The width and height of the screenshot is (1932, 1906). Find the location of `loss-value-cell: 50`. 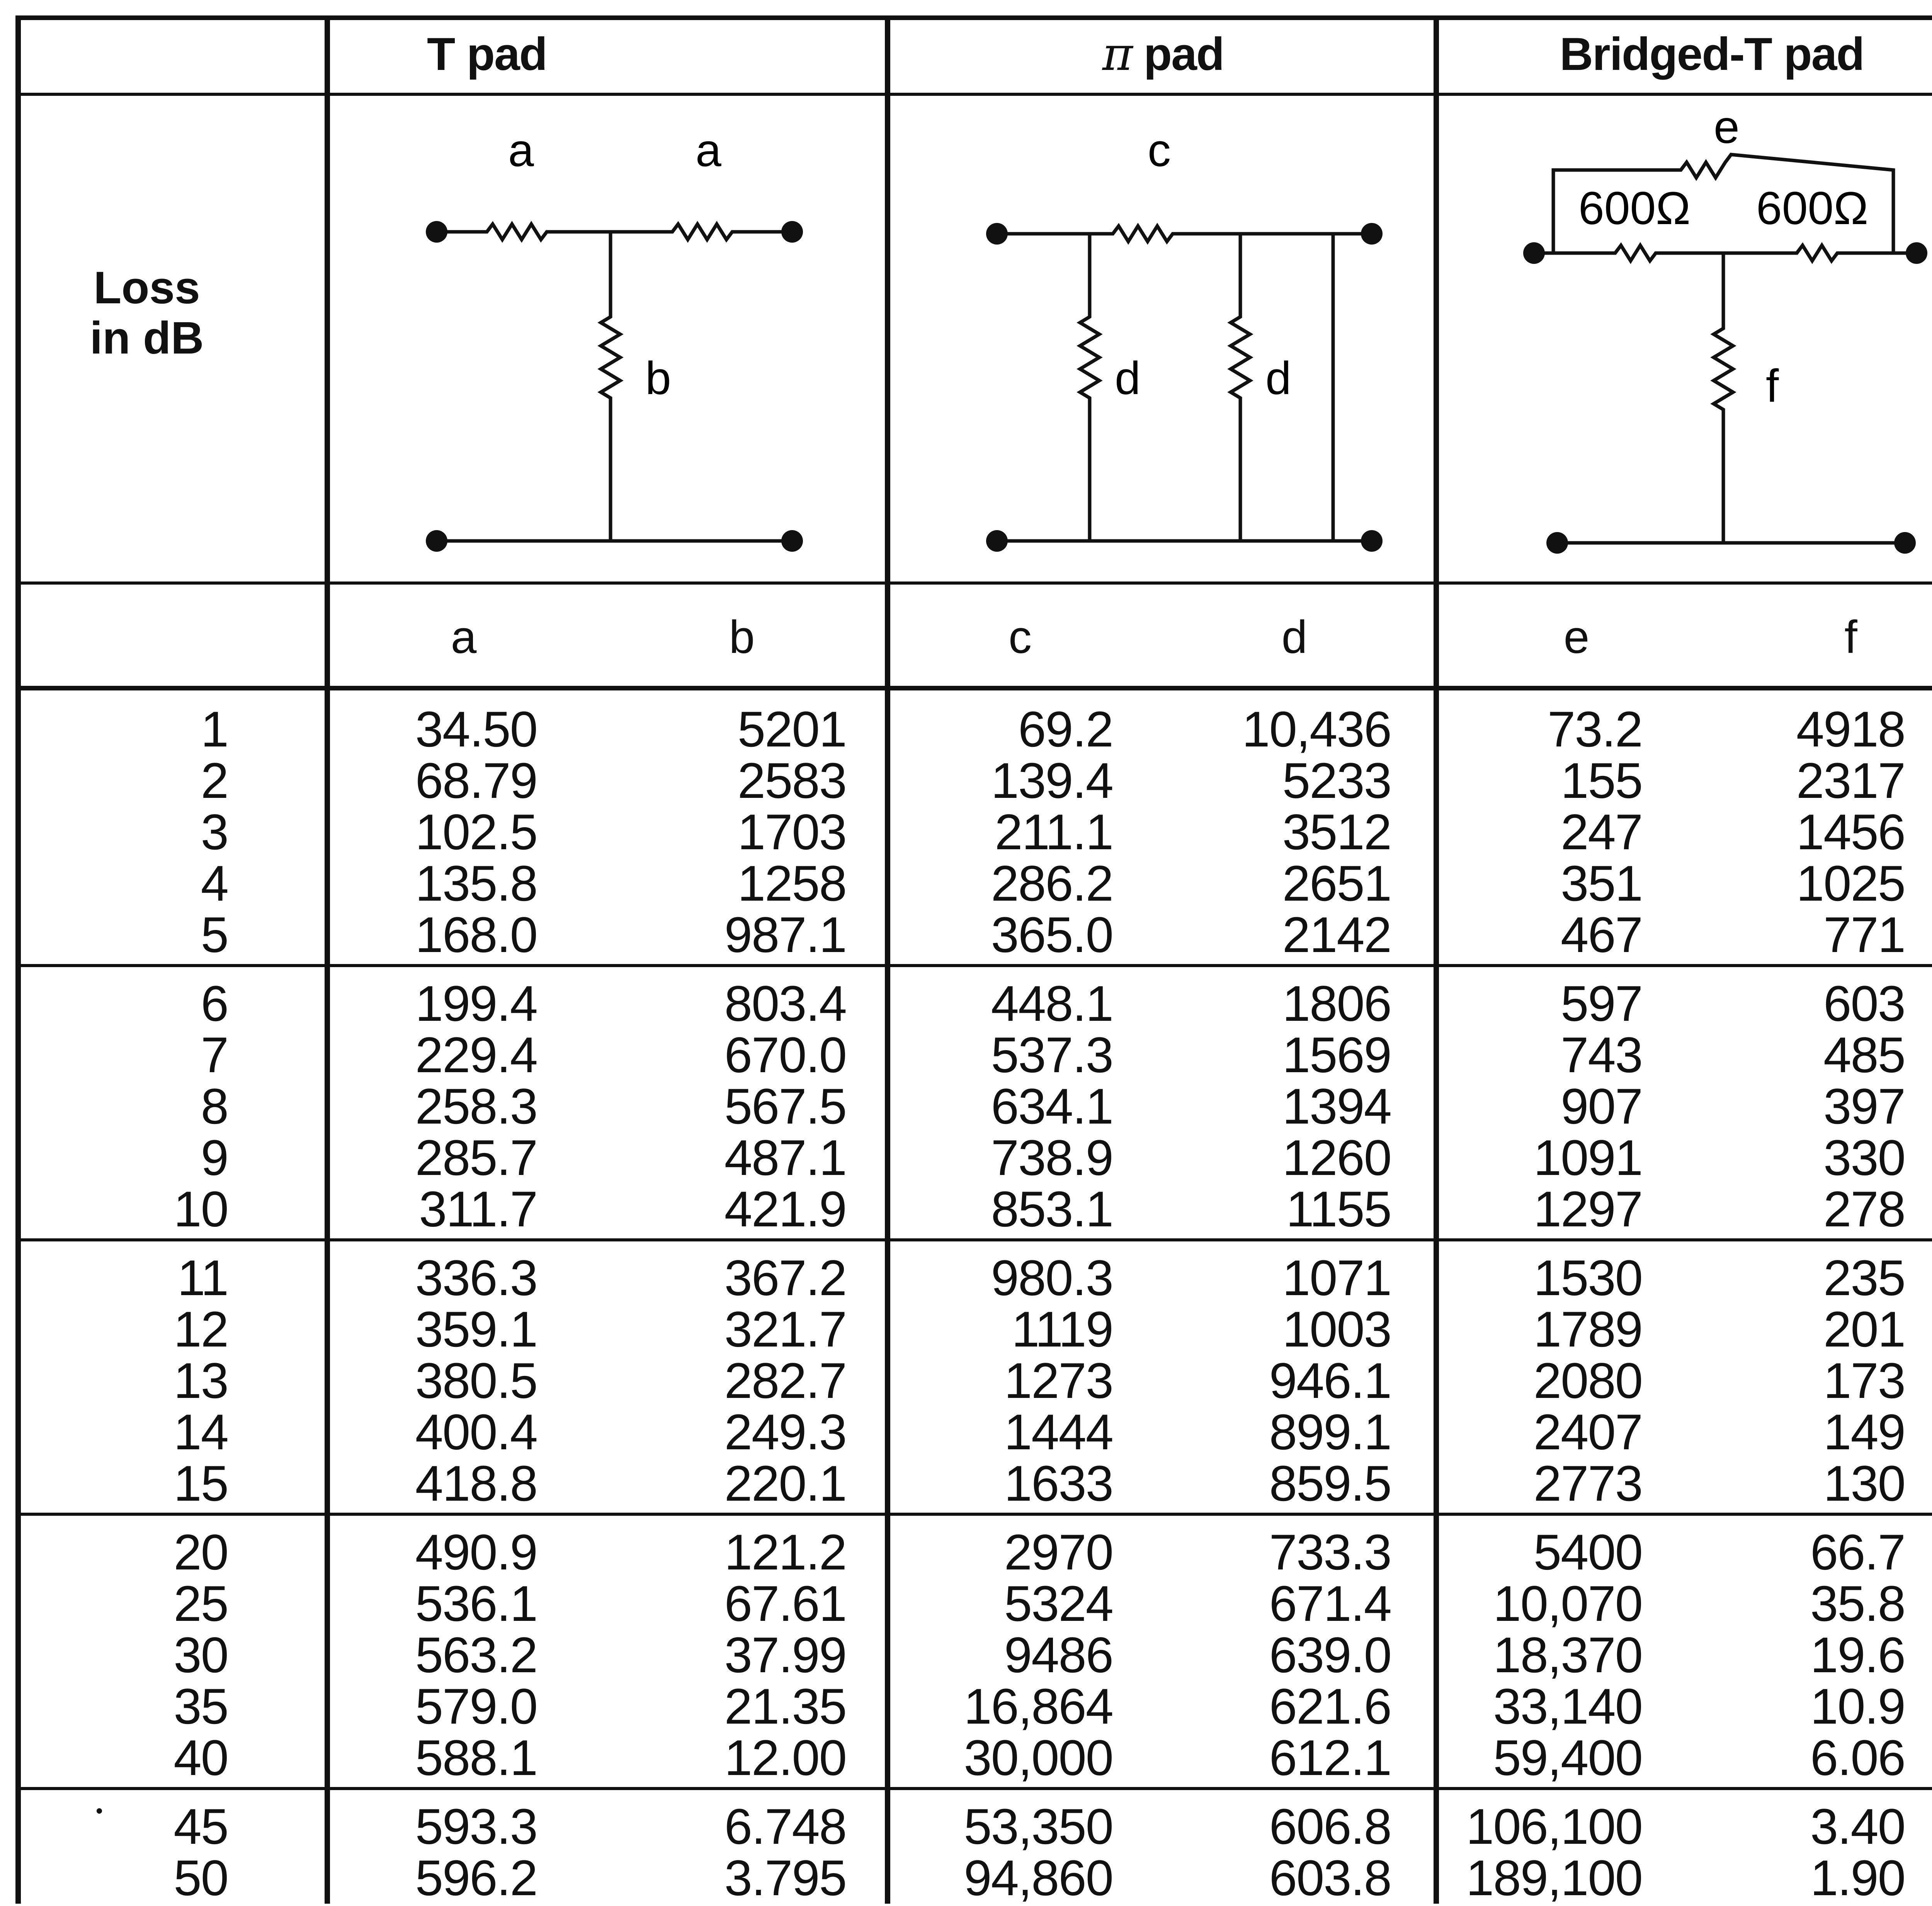

loss-value-cell: 50 is located at coordinates (201, 1878).